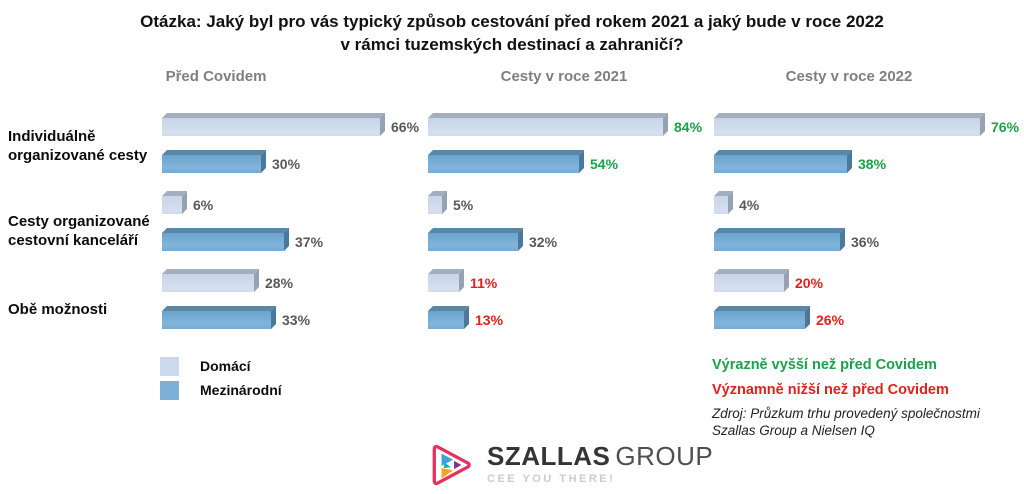 The height and width of the screenshot is (494, 1024). I want to click on legend-label-domaci: Domácí, so click(225, 366).